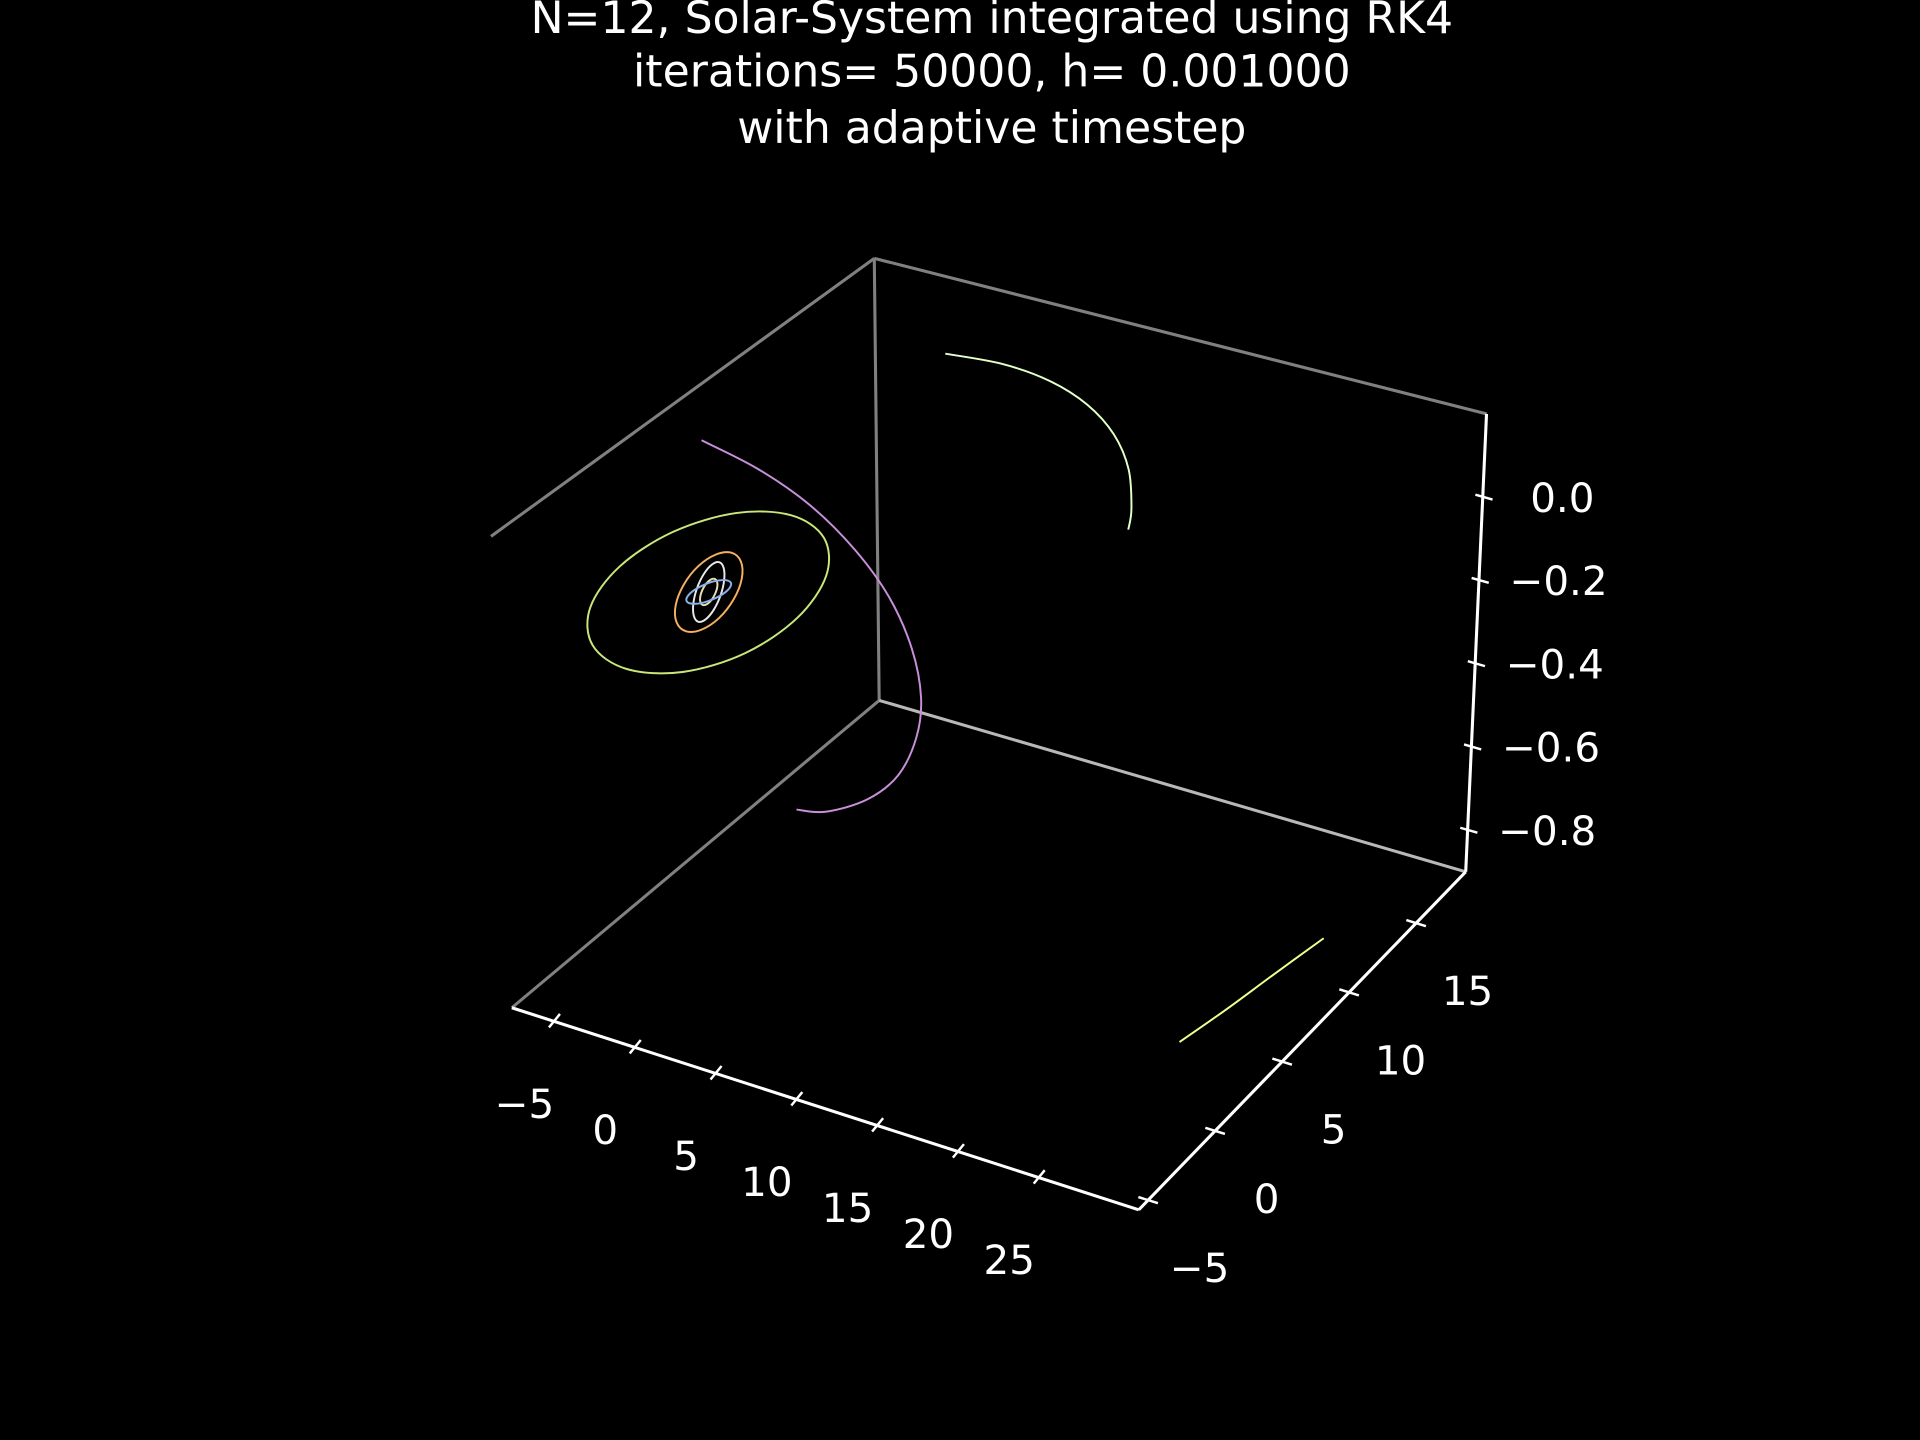  I want to click on x-tick-label: 10, so click(766, 1182).